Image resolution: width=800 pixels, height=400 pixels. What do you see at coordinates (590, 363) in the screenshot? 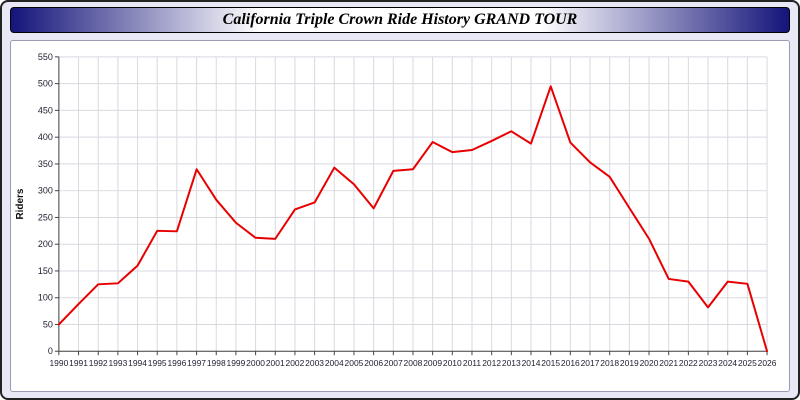
I see `svg-text: 2017` at bounding box center [590, 363].